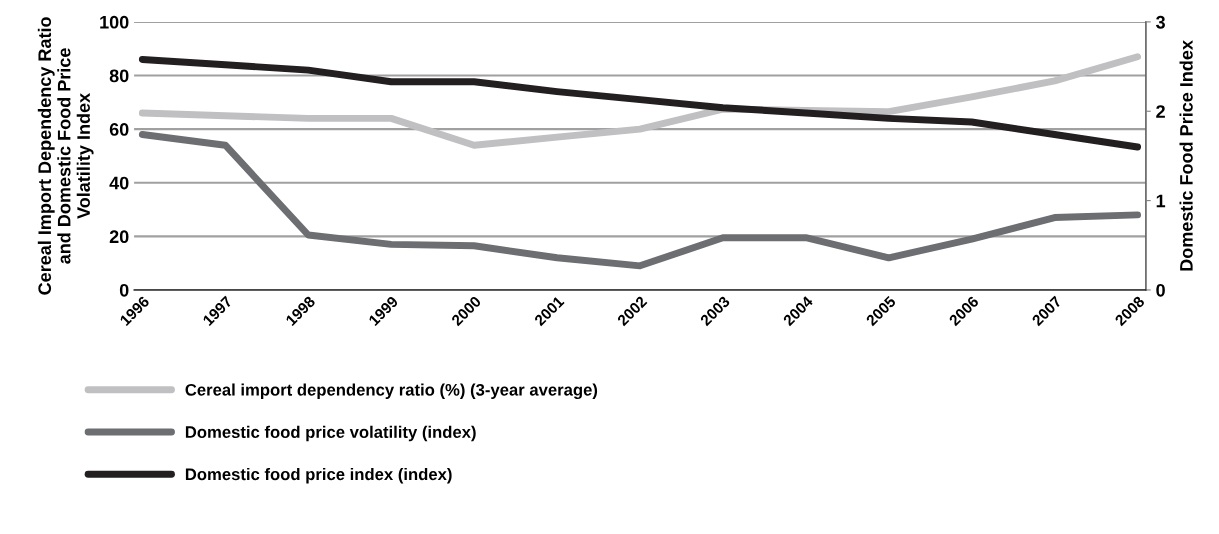 This screenshot has width=1219, height=534. I want to click on y-tick-label: 100, so click(114, 22).